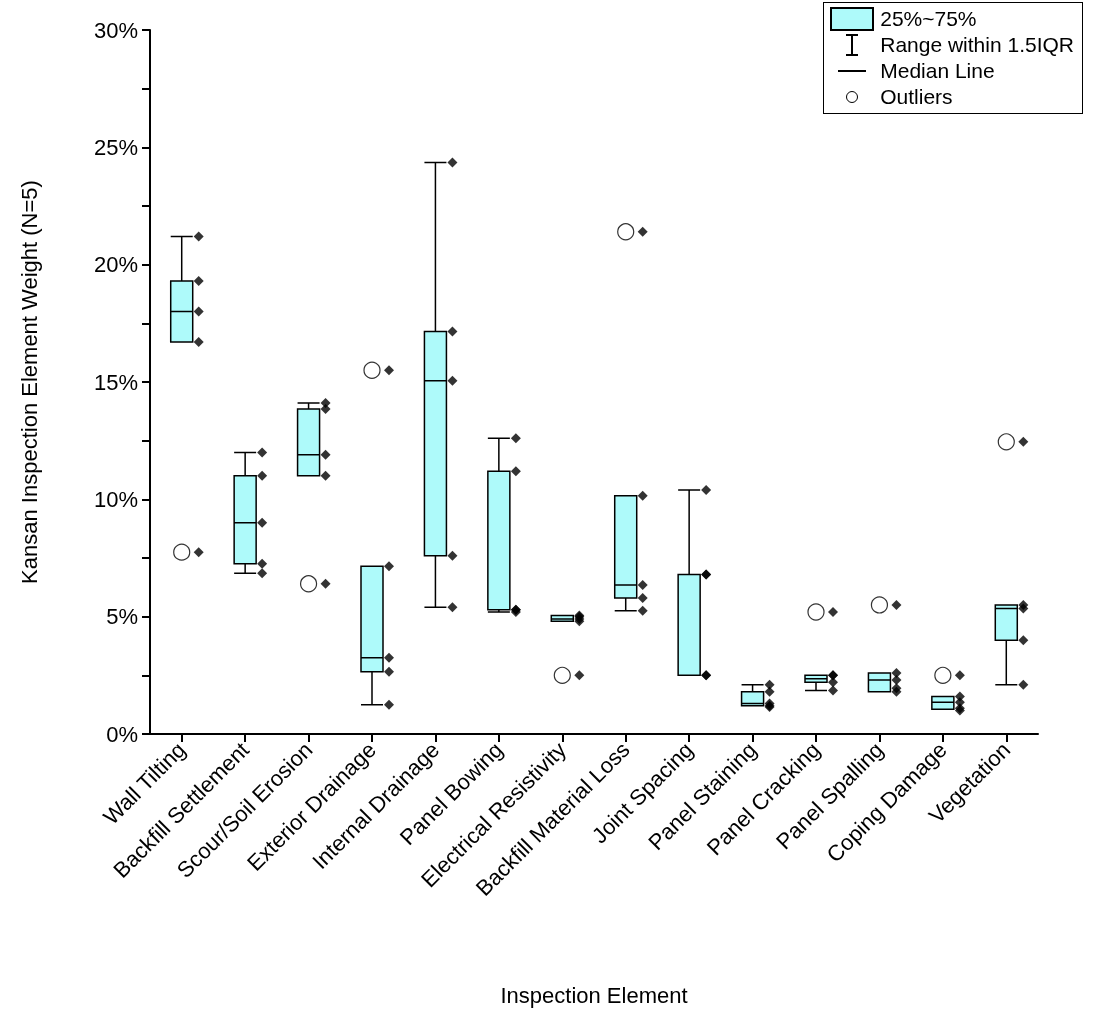 This screenshot has width=1093, height=1020. I want to click on y-tick-label: 0%, so click(122, 734).